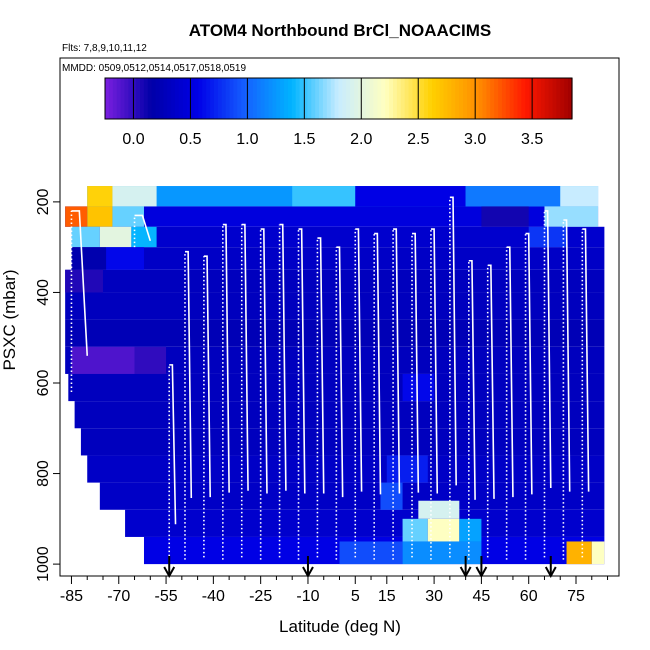  What do you see at coordinates (475, 139) in the screenshot?
I see `colorbar-tick-label: 3.0` at bounding box center [475, 139].